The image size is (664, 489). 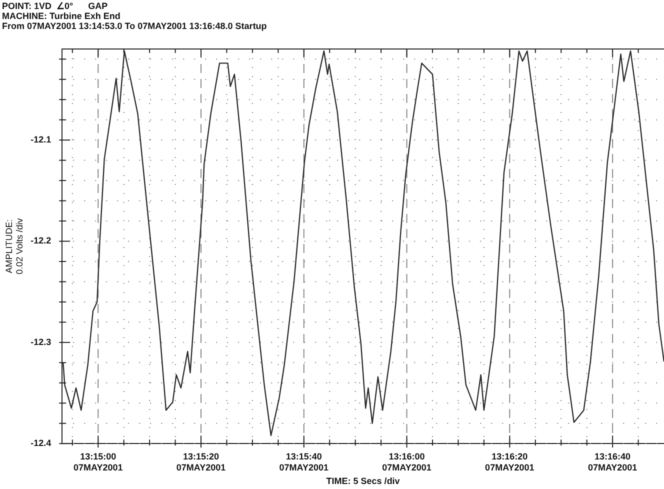 What do you see at coordinates (613, 461) in the screenshot?
I see `x-tick-label: 13:16:40 07MAY2001` at bounding box center [613, 461].